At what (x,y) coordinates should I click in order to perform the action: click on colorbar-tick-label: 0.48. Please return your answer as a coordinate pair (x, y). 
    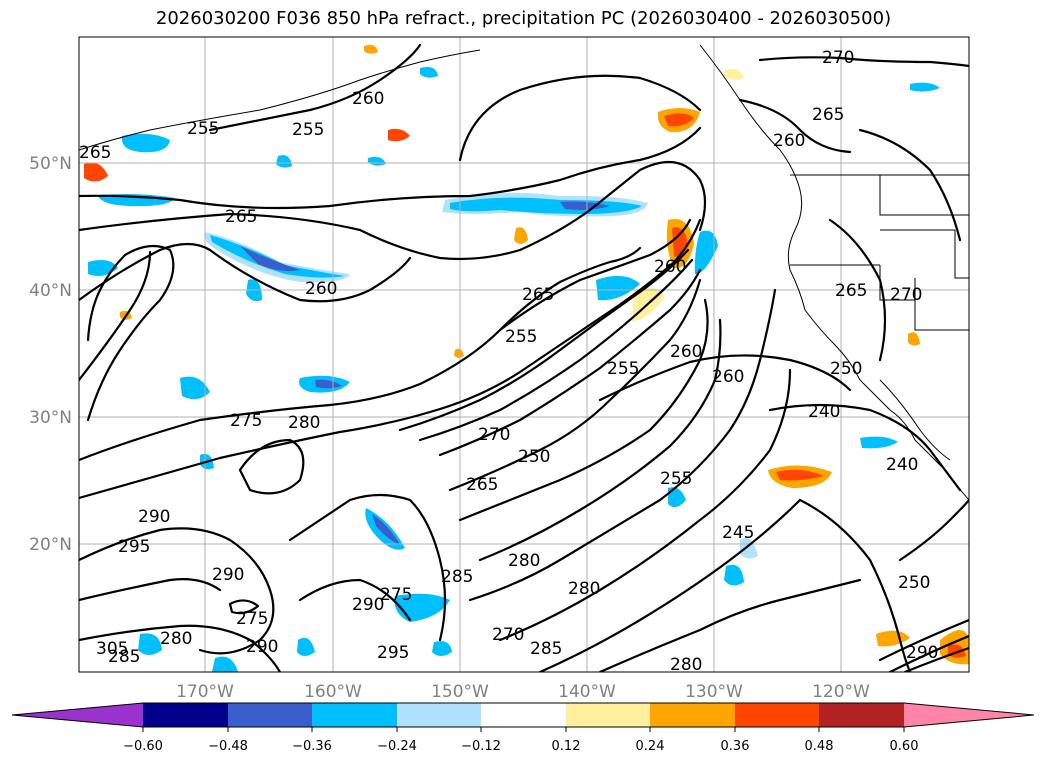
    Looking at the image, I should click on (819, 746).